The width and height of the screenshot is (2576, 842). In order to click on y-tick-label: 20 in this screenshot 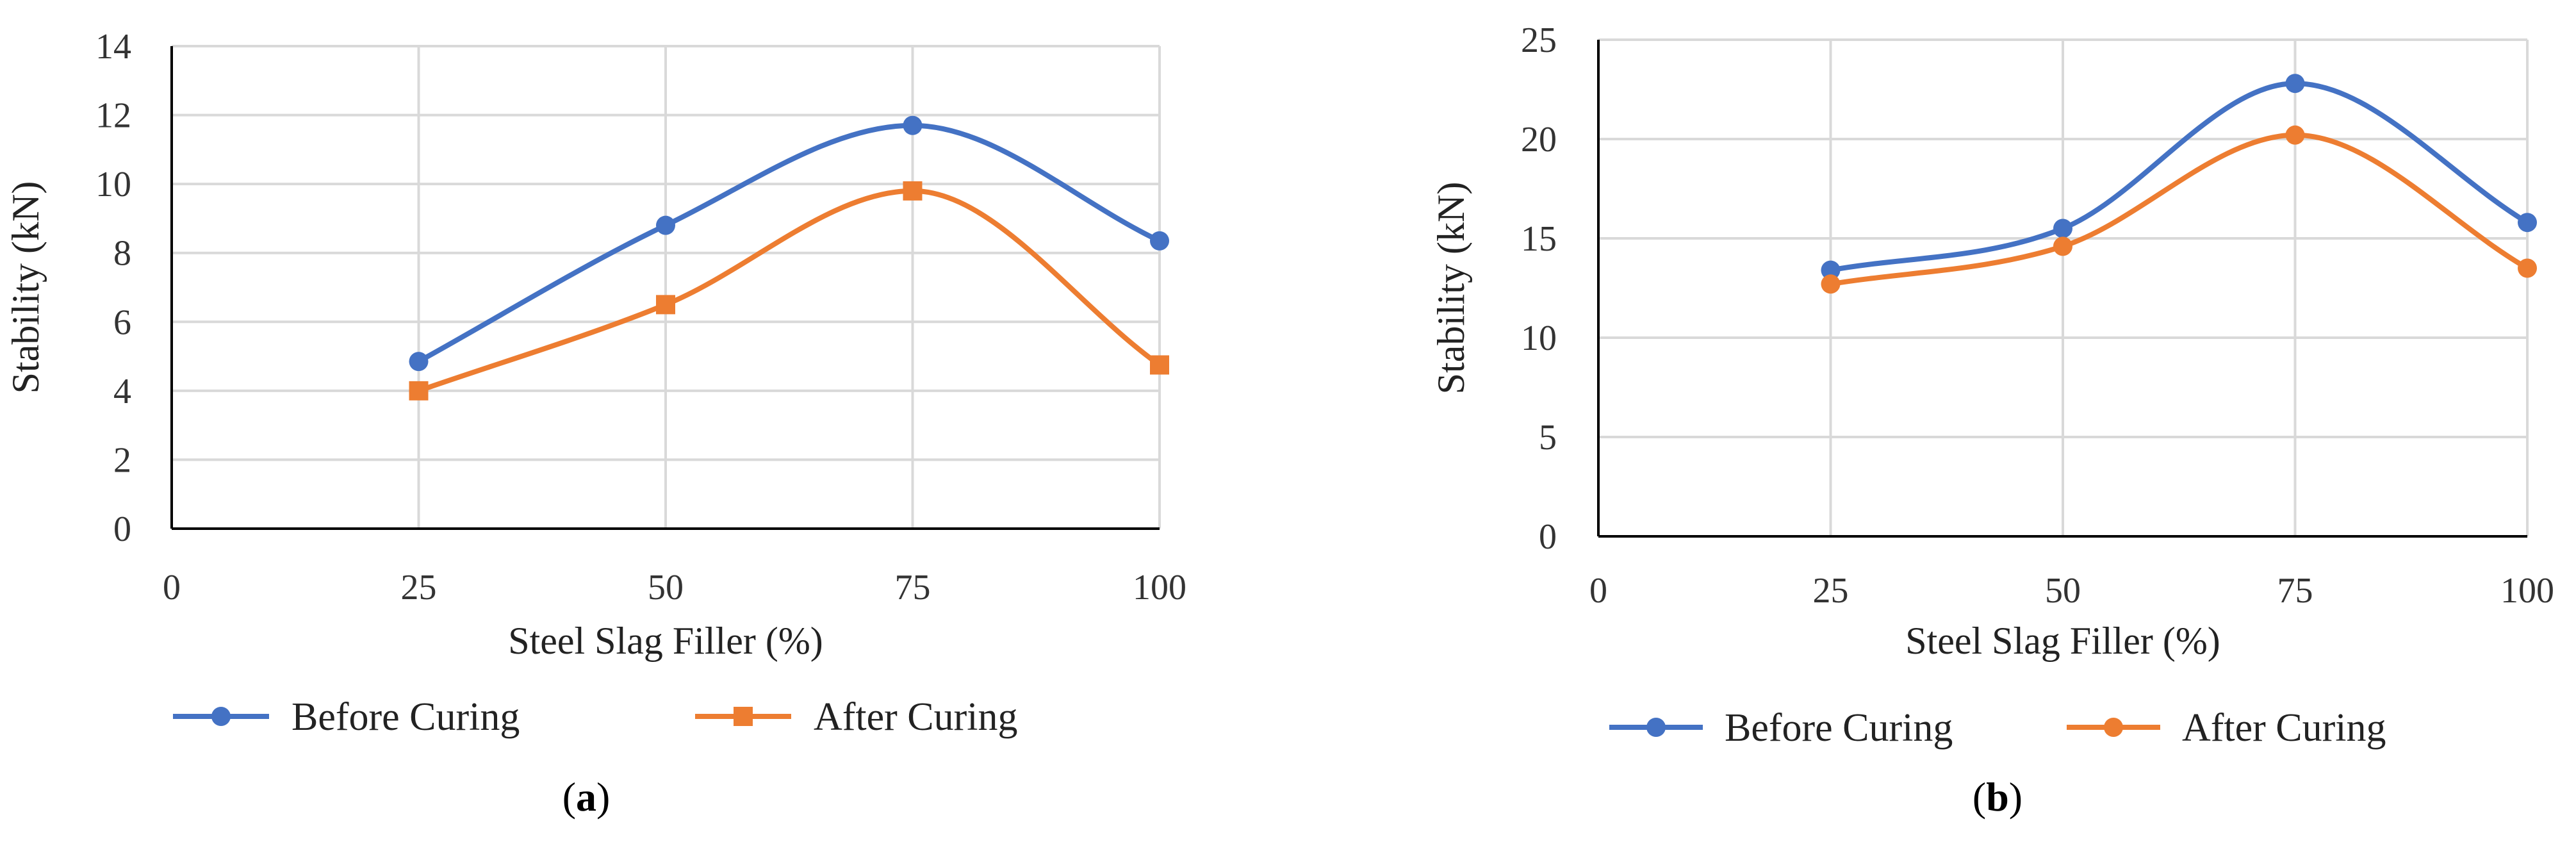, I will do `click(1539, 140)`.